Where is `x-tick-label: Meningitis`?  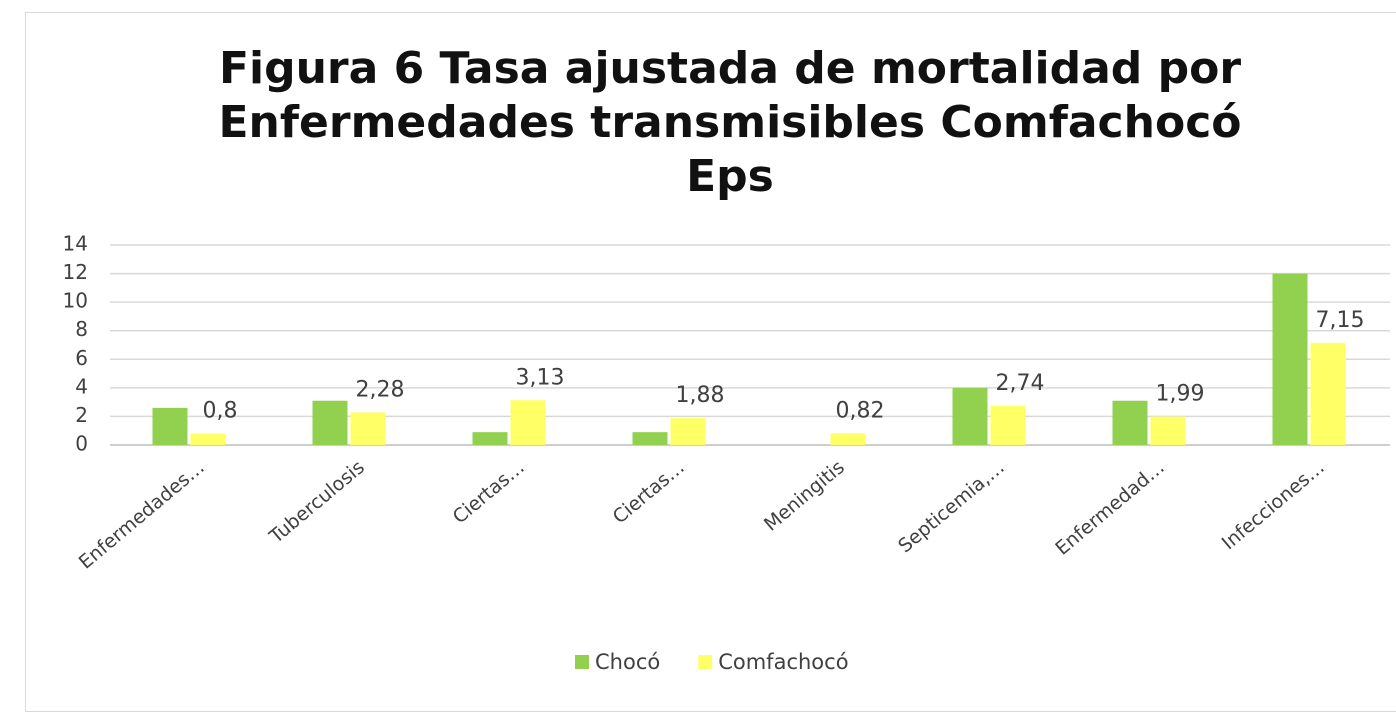
x-tick-label: Meningitis is located at coordinates (804, 495).